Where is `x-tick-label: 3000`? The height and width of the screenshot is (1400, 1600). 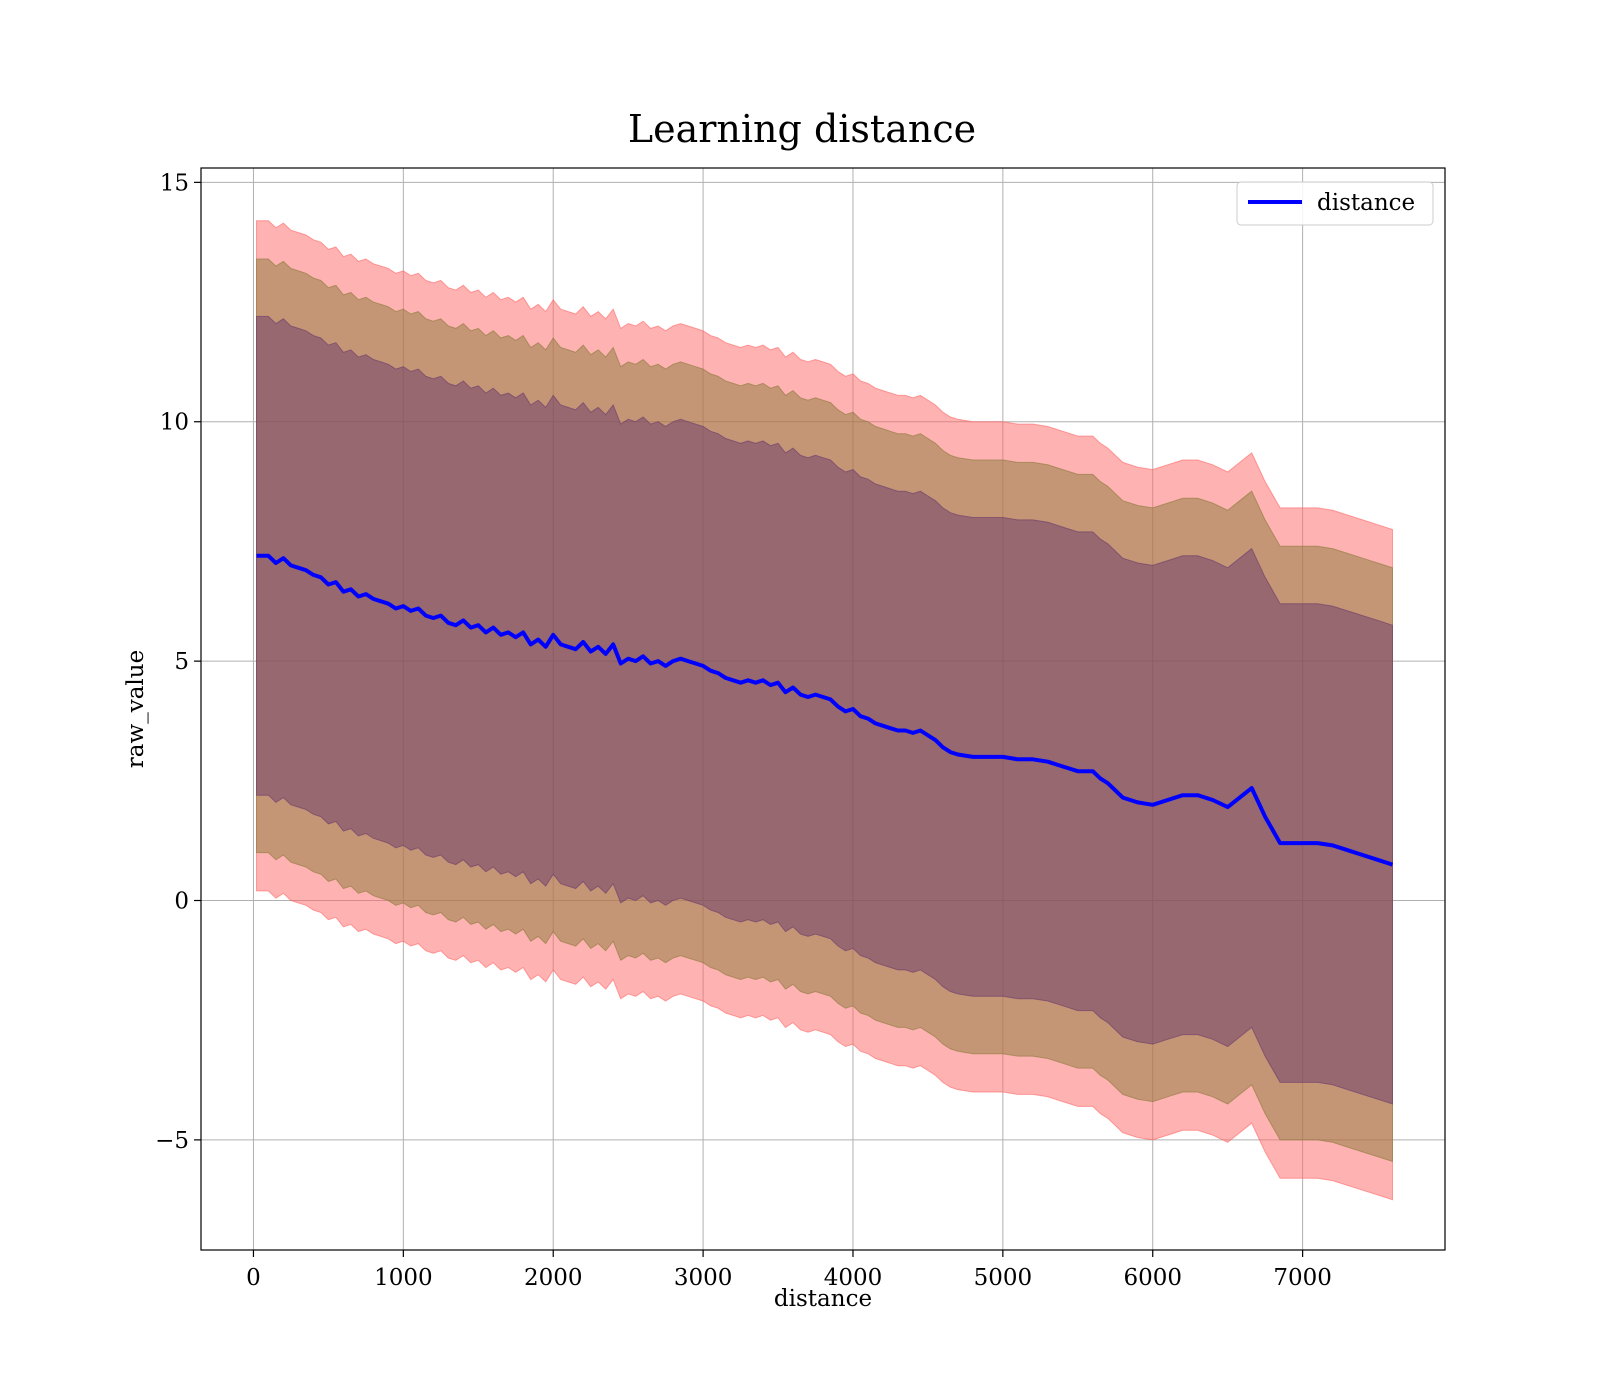
x-tick-label: 3000 is located at coordinates (703, 1278).